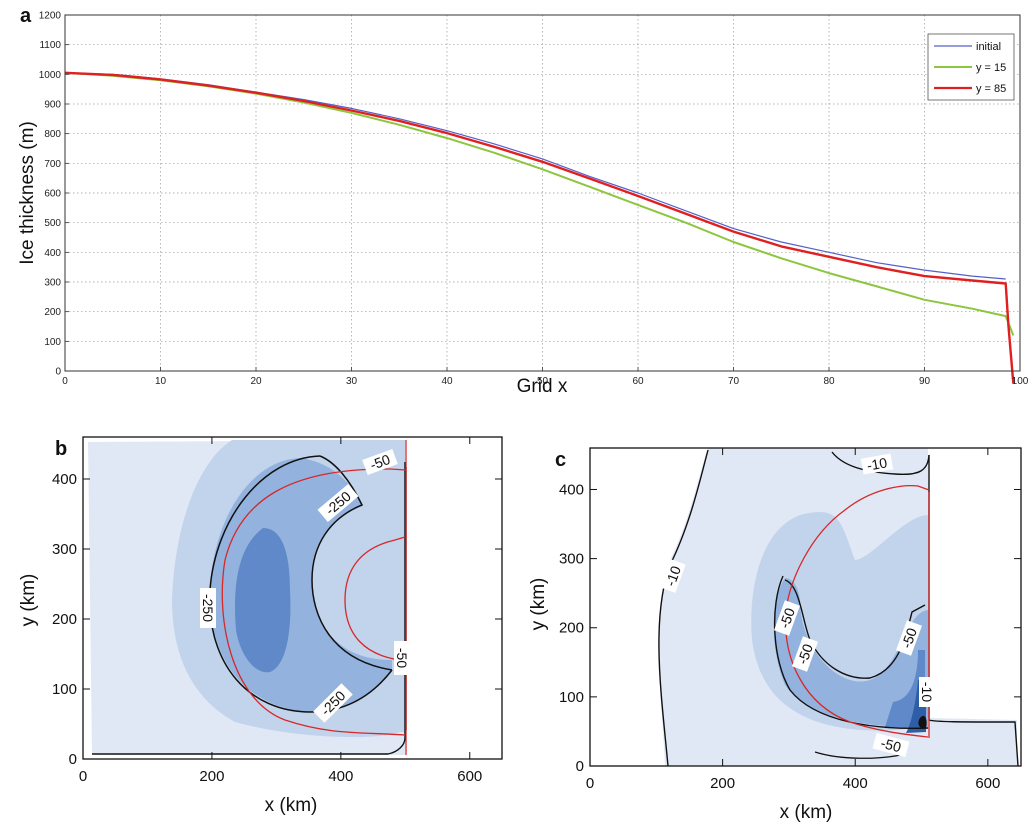 This screenshot has height=827, width=1035. What do you see at coordinates (971, 67) in the screenshot?
I see `panel-a-legend: initial y = 15 y = 85` at bounding box center [971, 67].